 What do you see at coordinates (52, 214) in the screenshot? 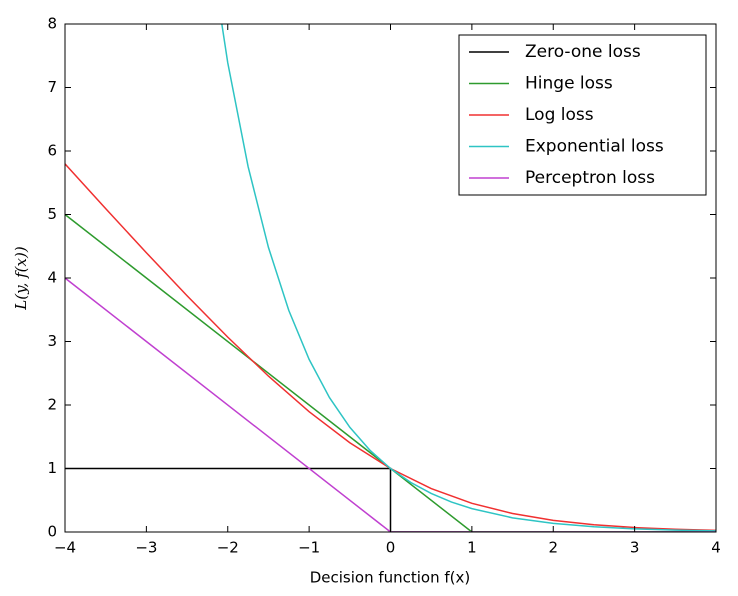
I see `y-tick-label: 5` at bounding box center [52, 214].